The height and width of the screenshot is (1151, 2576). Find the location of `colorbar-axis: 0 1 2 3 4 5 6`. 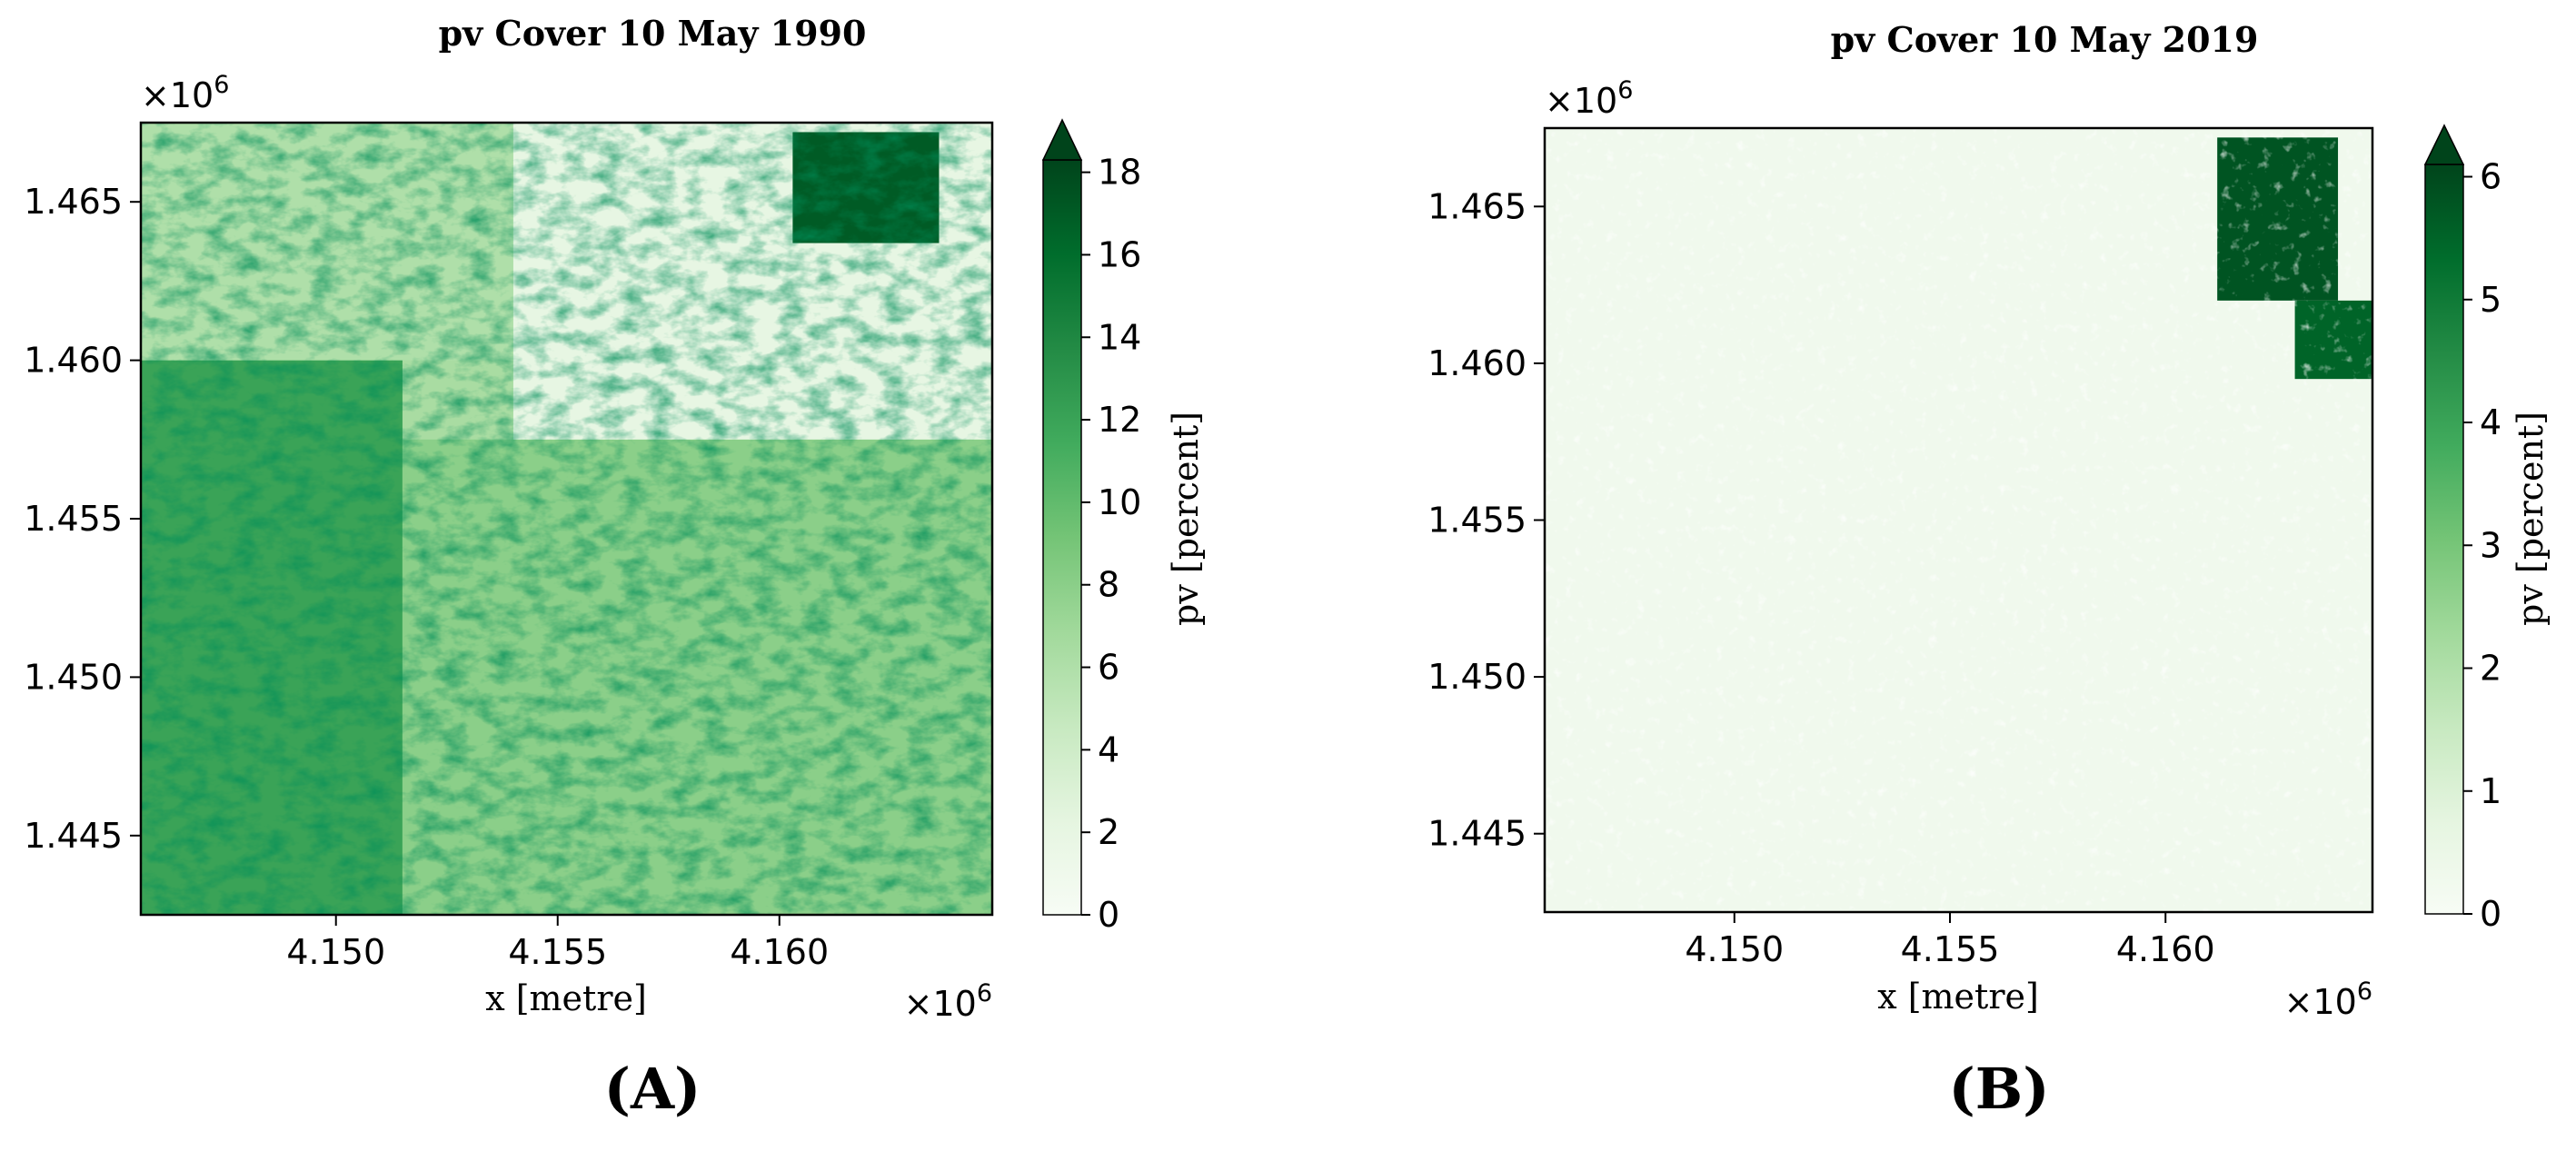

colorbar-axis: 0 1 2 3 4 5 6 is located at coordinates (2482, 545).